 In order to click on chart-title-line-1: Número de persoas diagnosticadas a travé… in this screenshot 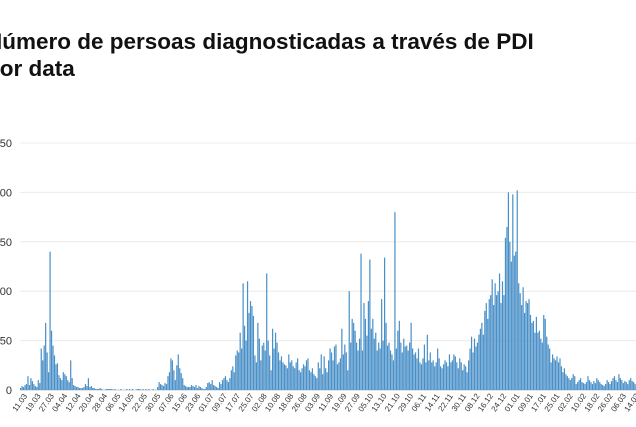, I will do `click(267, 41)`.